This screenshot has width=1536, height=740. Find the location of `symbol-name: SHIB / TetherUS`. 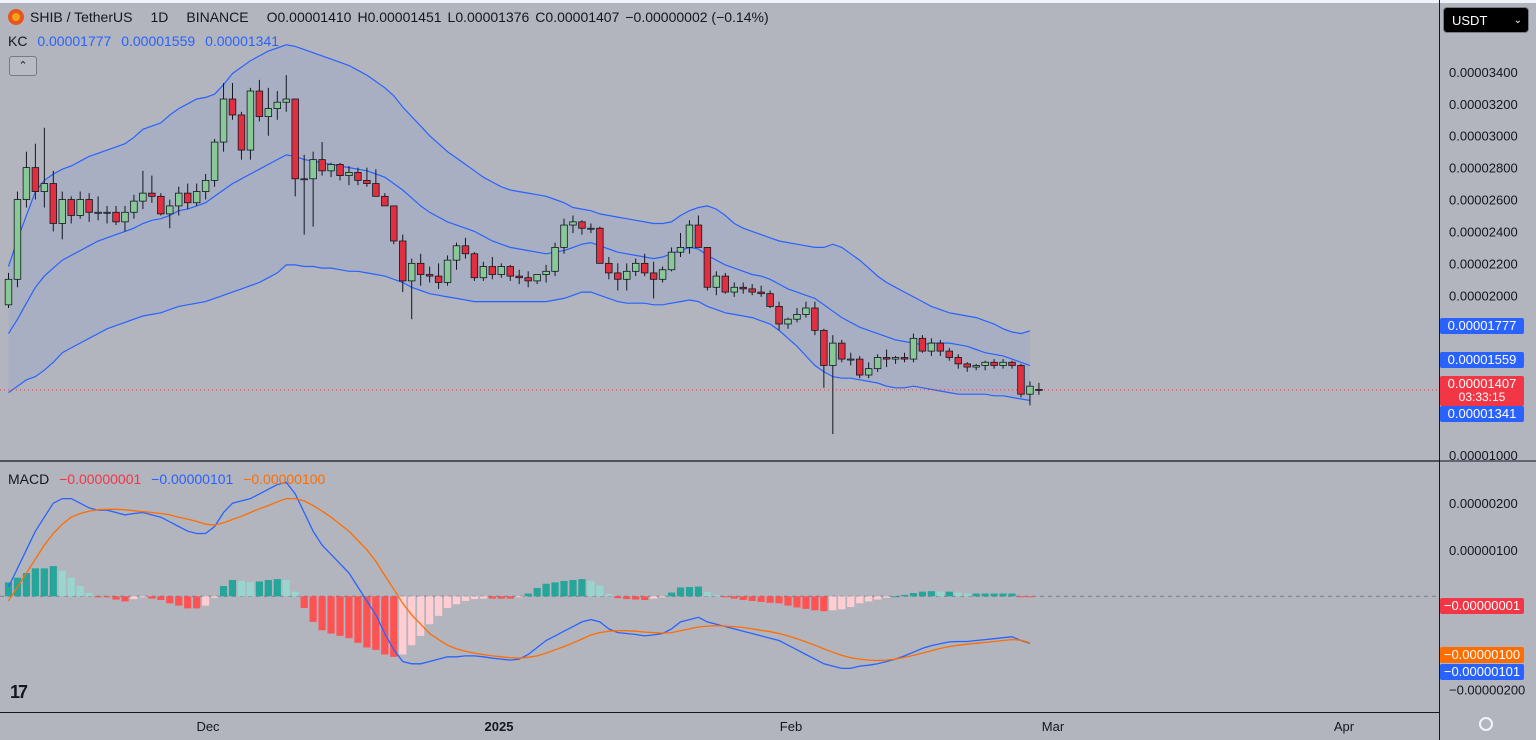

symbol-name: SHIB / TetherUS is located at coordinates (81, 17).